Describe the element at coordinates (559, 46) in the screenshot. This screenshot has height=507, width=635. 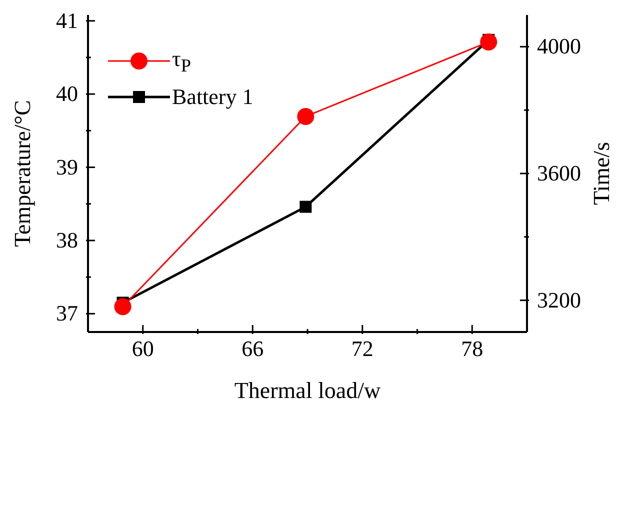
I see `y2-tick-label: 4000` at that location.